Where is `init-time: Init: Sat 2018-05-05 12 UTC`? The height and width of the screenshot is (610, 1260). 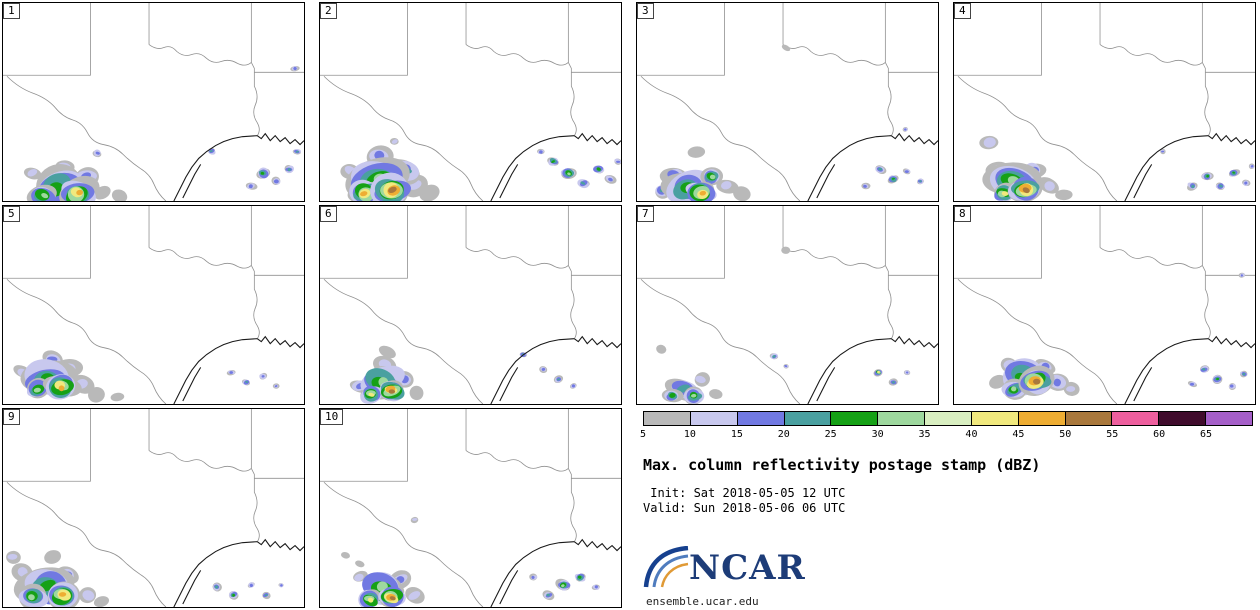 init-time: Init: Sat 2018-05-05 12 UTC is located at coordinates (744, 493).